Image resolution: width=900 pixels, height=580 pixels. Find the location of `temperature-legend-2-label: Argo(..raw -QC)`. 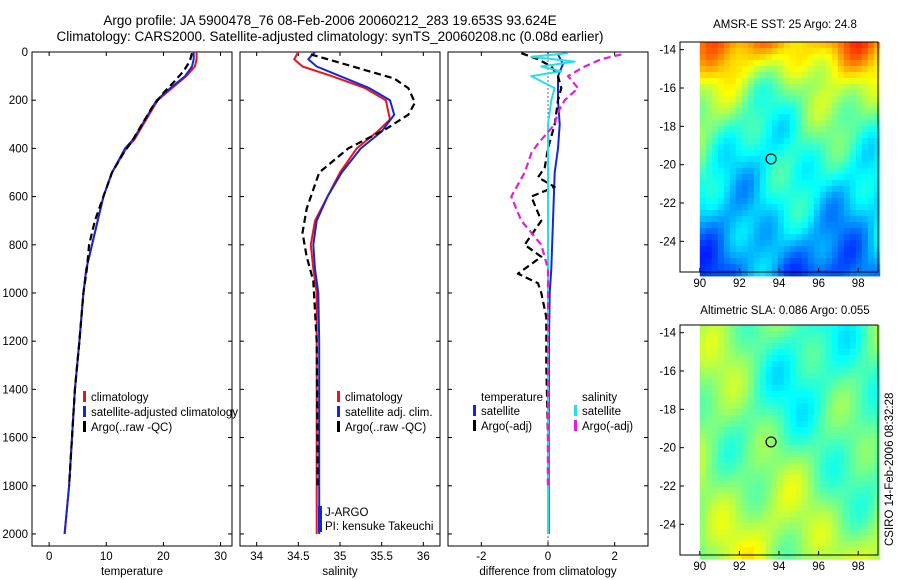

temperature-legend-2-label: Argo(..raw -QC) is located at coordinates (131, 428).